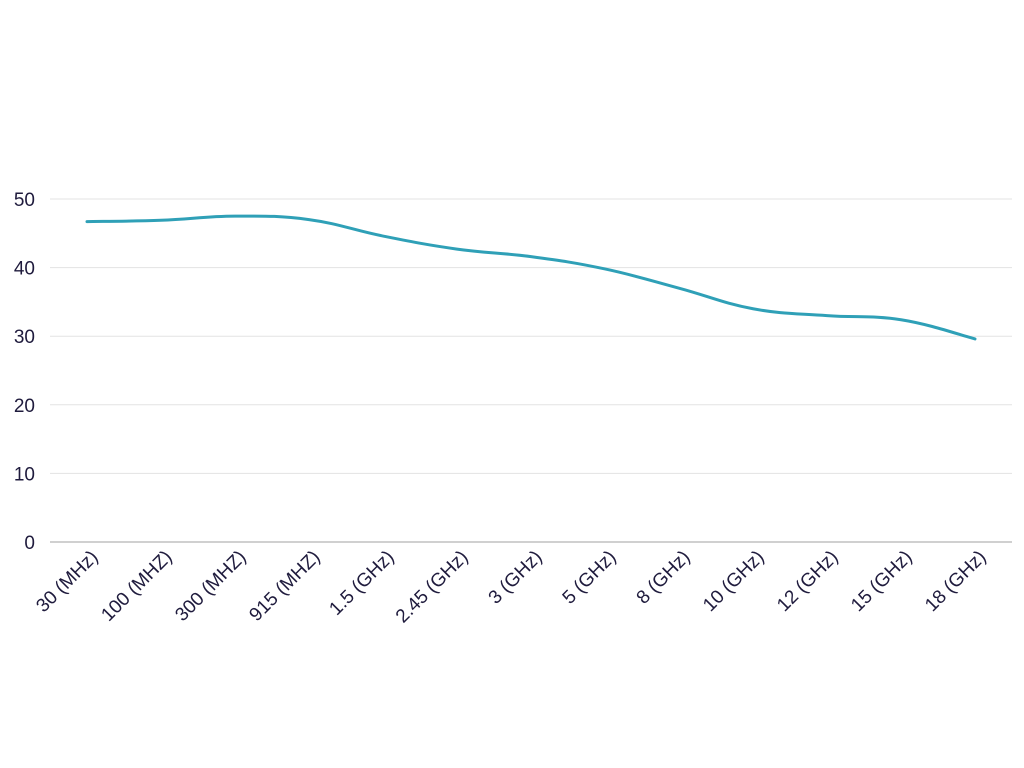 The image size is (1024, 768). What do you see at coordinates (136, 586) in the screenshot?
I see `x-tick-label: 100 (MHZ)` at bounding box center [136, 586].